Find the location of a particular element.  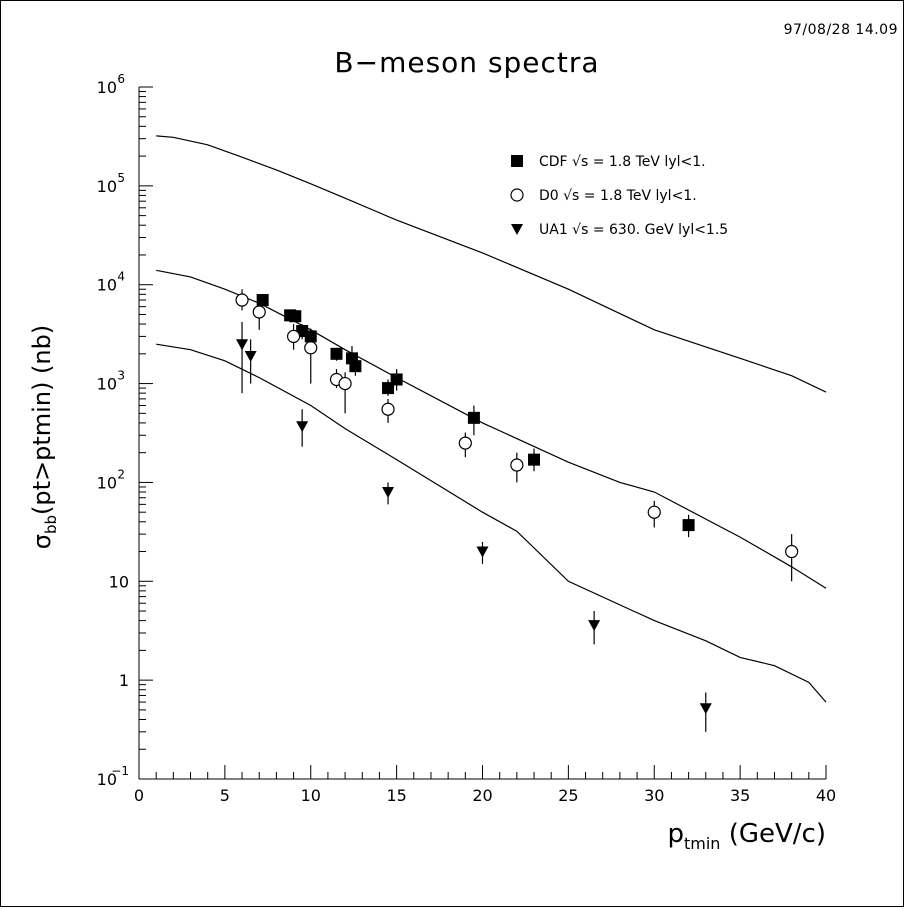

x-tick-label: 20 is located at coordinates (482, 795).